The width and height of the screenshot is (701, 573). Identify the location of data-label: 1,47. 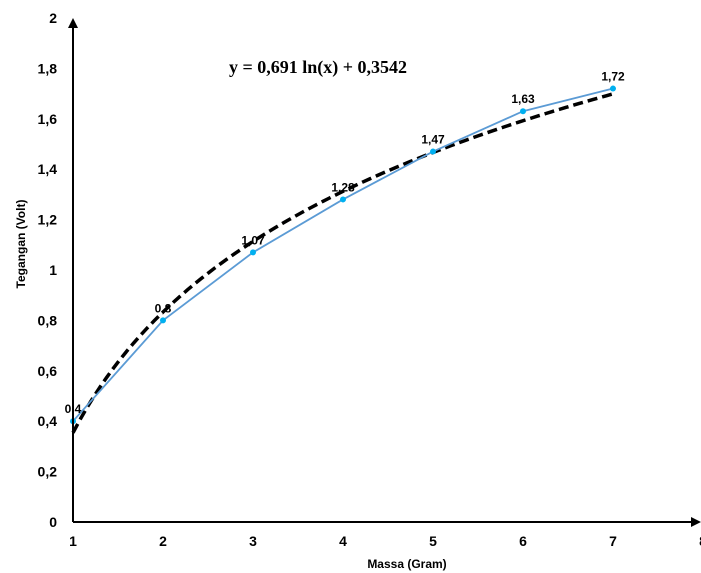
(433, 140).